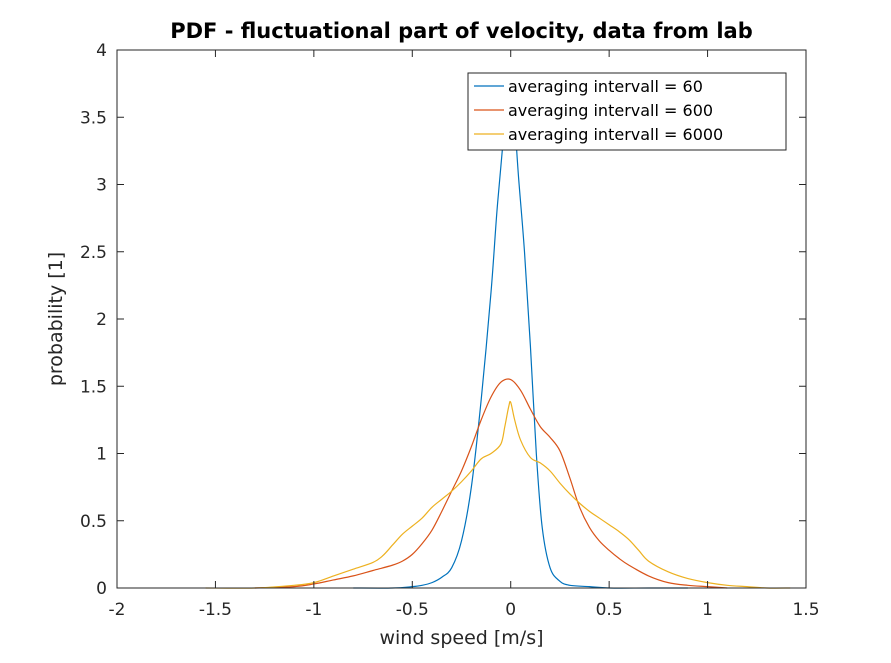 The height and width of the screenshot is (663, 891). I want to click on x-tick-label: -1, so click(313, 610).